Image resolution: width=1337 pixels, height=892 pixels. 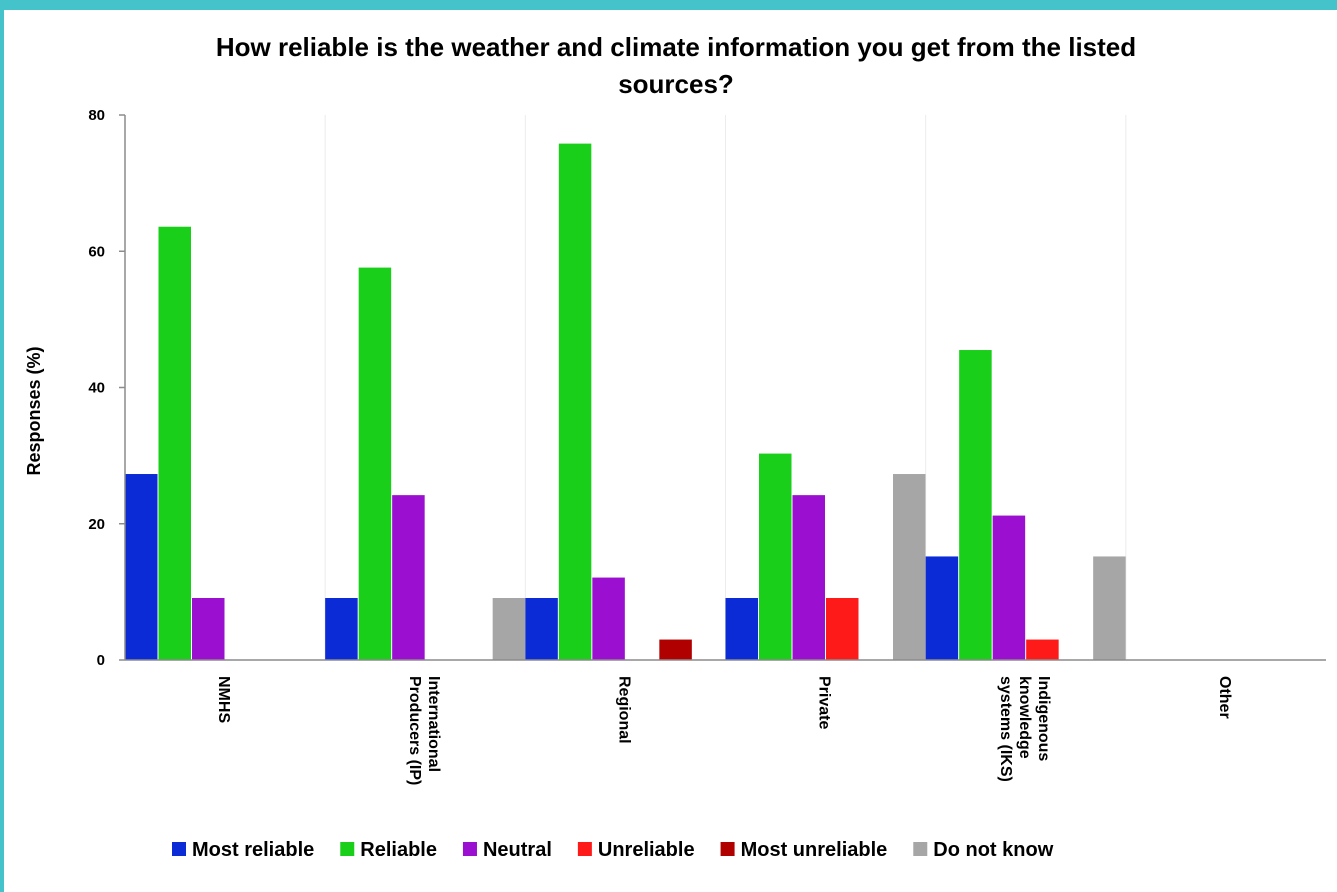 What do you see at coordinates (814, 850) in the screenshot?
I see `legend-label: Most unreliable` at bounding box center [814, 850].